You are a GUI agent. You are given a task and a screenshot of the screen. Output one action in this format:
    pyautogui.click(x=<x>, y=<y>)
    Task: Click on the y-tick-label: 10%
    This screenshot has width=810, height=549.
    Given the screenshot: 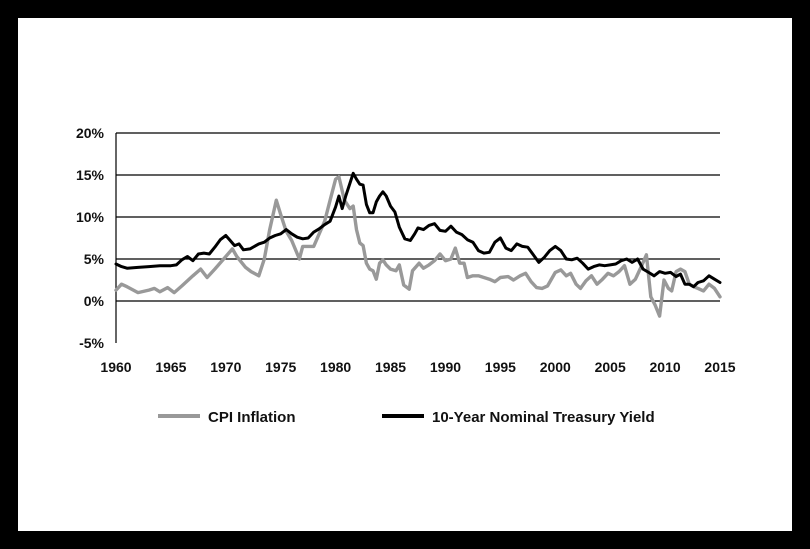 What is the action you would take?
    pyautogui.click(x=90, y=217)
    